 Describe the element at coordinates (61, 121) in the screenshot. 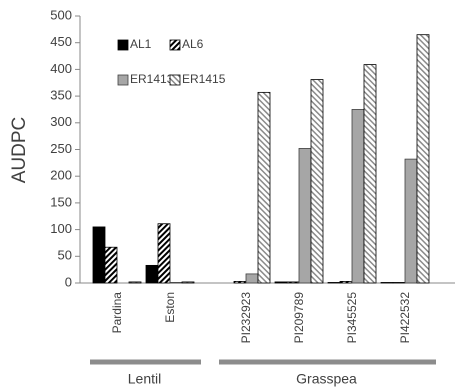

I see `y-tick-label: 300` at that location.